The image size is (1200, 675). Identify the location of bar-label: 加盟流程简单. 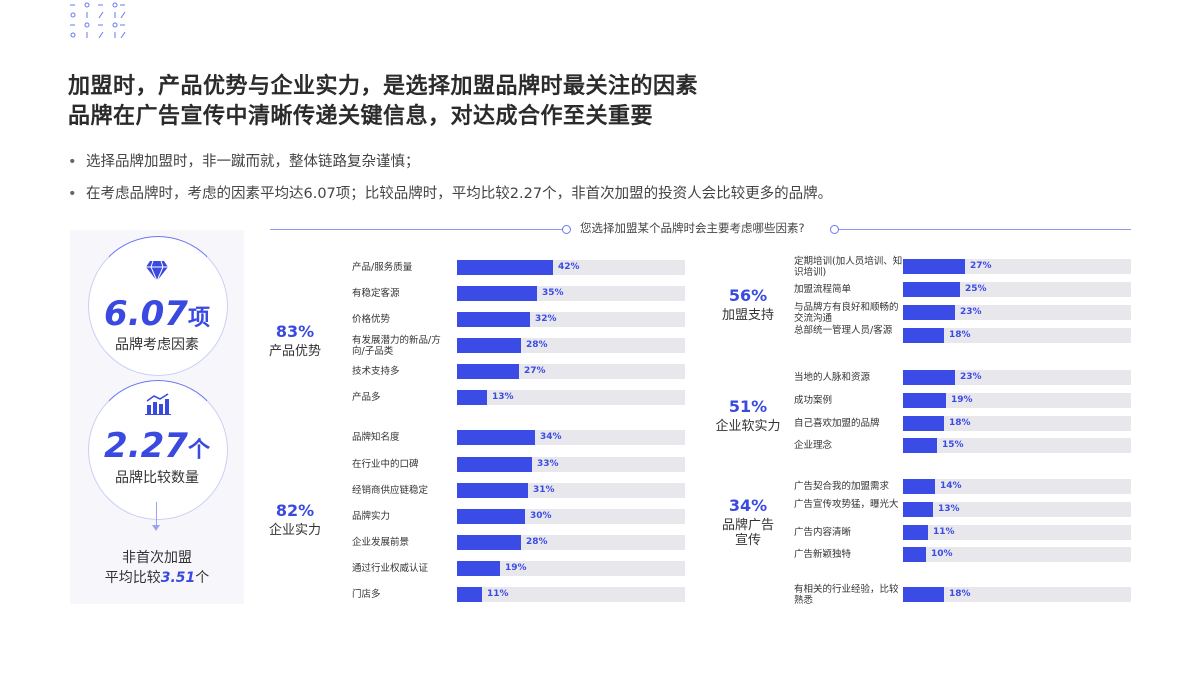
(823, 289).